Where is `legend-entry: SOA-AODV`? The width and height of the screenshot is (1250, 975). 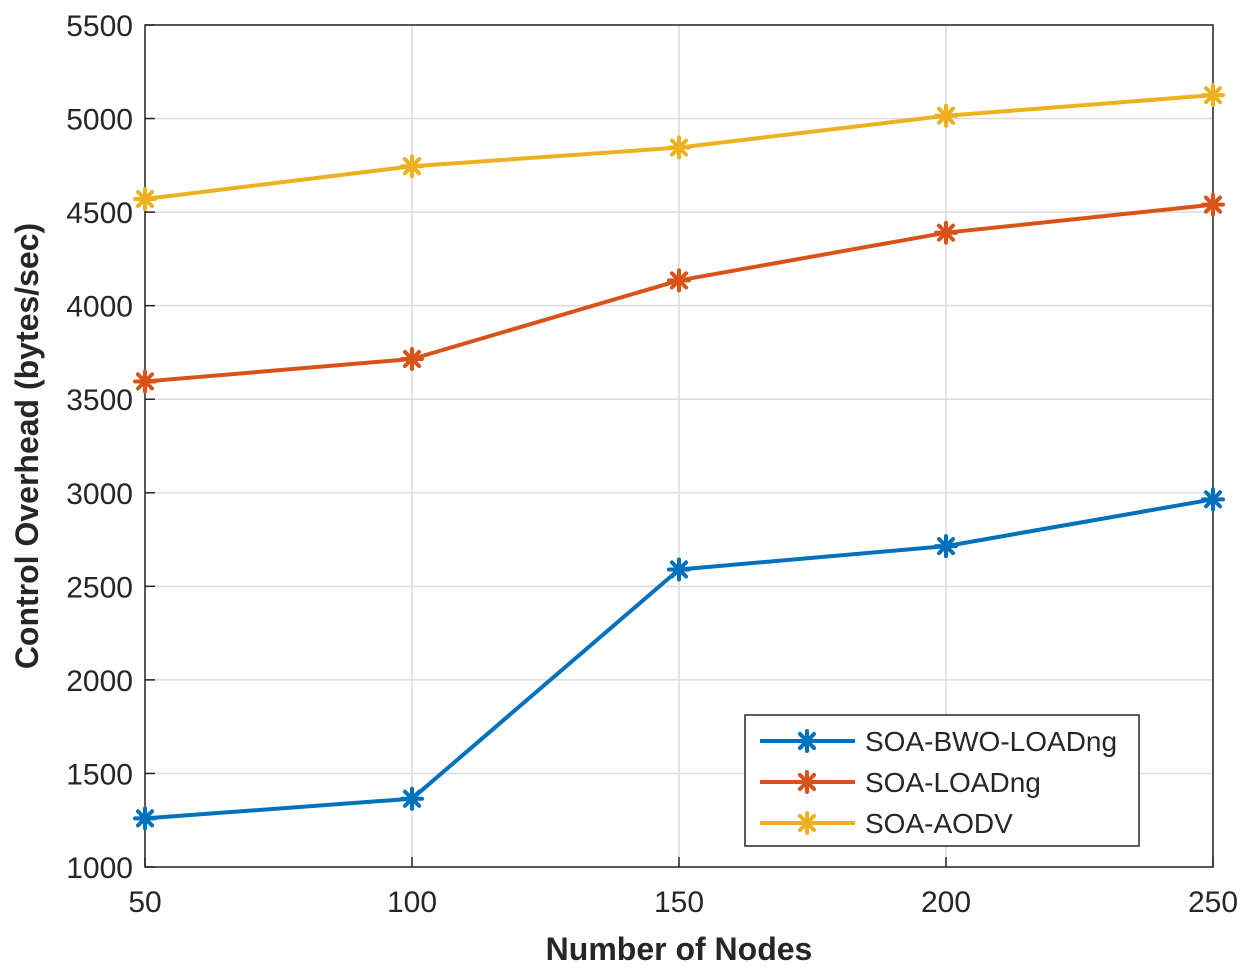
legend-entry: SOA-AODV is located at coordinates (886, 823).